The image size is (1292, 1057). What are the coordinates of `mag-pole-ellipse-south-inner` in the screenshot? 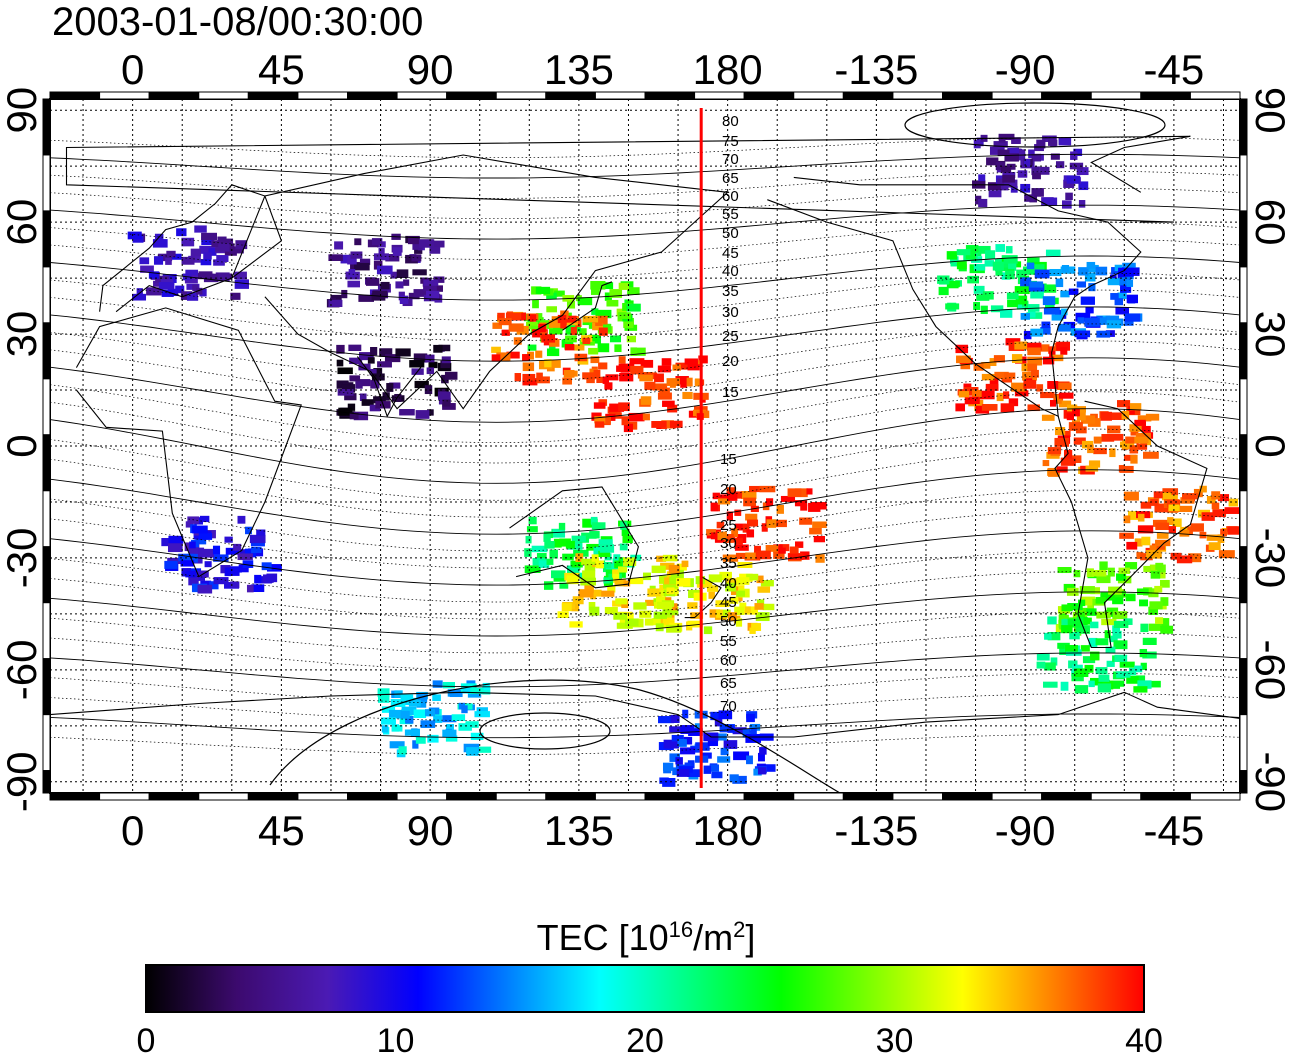 It's located at (545, 731).